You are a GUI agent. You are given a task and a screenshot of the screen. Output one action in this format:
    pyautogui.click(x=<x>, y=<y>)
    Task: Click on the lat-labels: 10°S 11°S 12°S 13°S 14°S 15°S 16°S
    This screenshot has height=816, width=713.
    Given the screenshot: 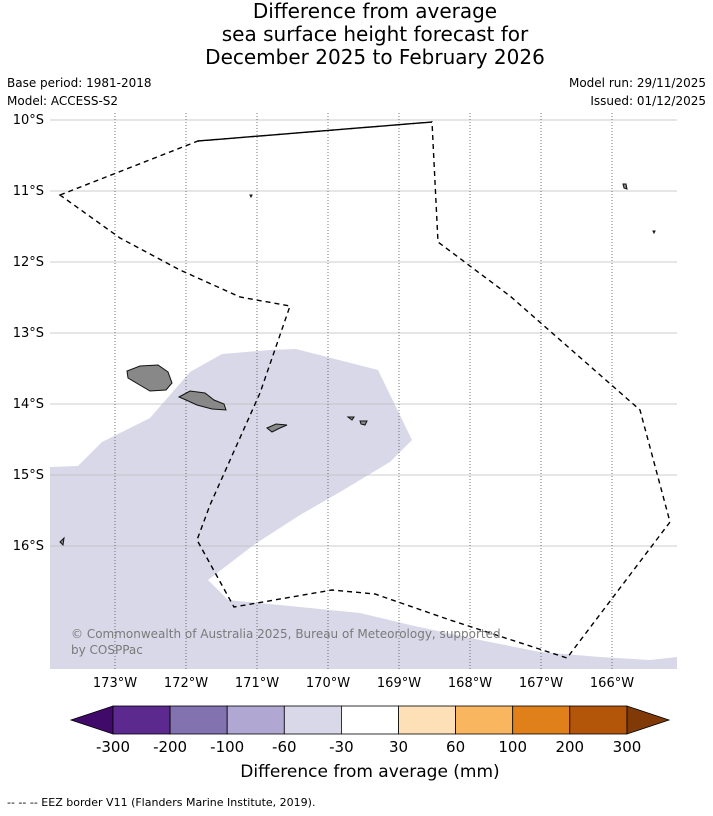 What is the action you would take?
    pyautogui.click(x=28, y=333)
    